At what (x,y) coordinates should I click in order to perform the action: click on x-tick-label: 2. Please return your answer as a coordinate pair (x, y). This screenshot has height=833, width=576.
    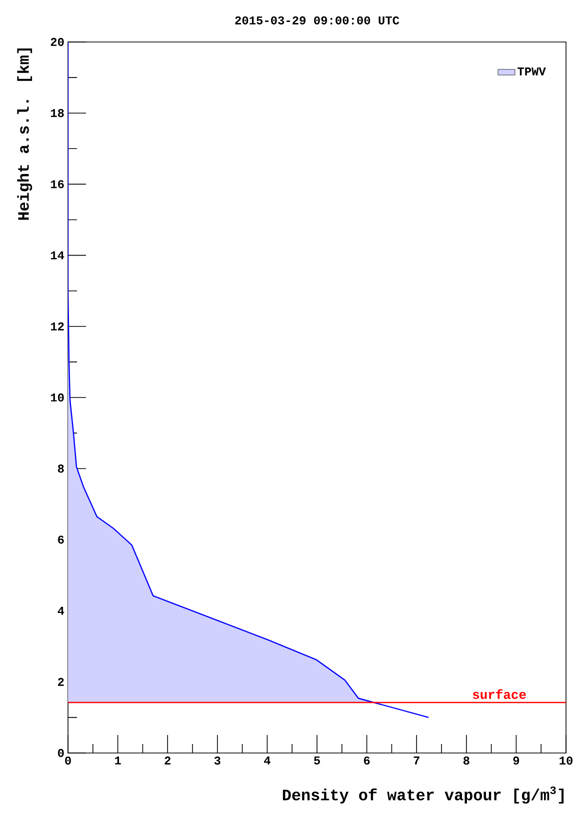
    Looking at the image, I should click on (167, 760).